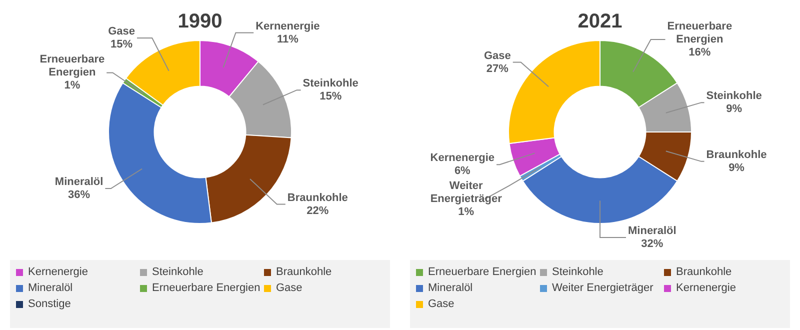 The width and height of the screenshot is (800, 330). I want to click on chart-title: 1990, so click(200, 21).